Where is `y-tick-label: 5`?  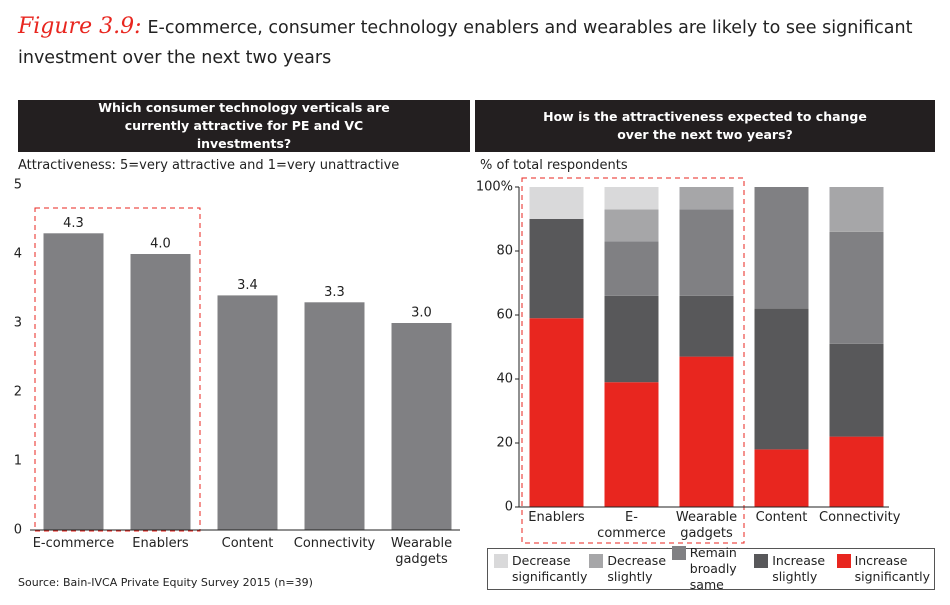 y-tick-label: 5 is located at coordinates (18, 185).